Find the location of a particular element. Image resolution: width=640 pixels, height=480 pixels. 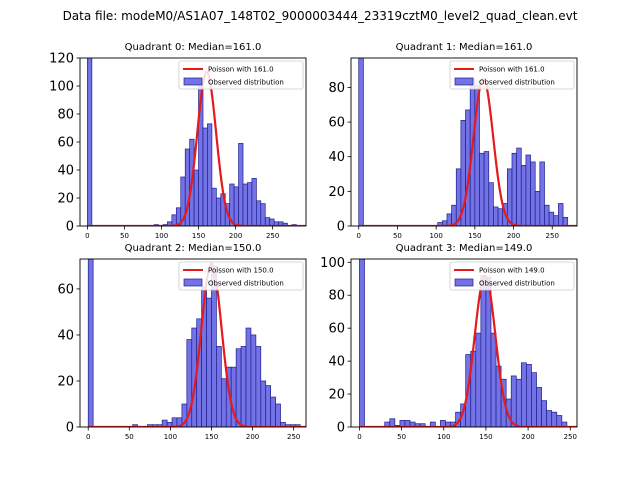

subplot-title: Quadrant 1: Median=161.0 is located at coordinates (464, 47).